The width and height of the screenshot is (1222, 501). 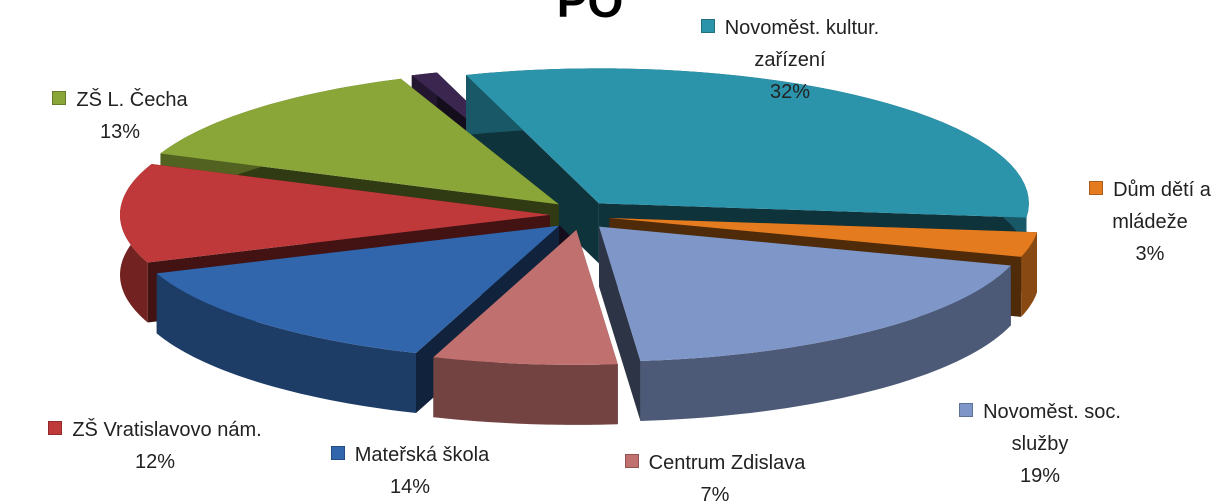 I want to click on data-label: Centrum Zdislava 7%, so click(x=715, y=474).